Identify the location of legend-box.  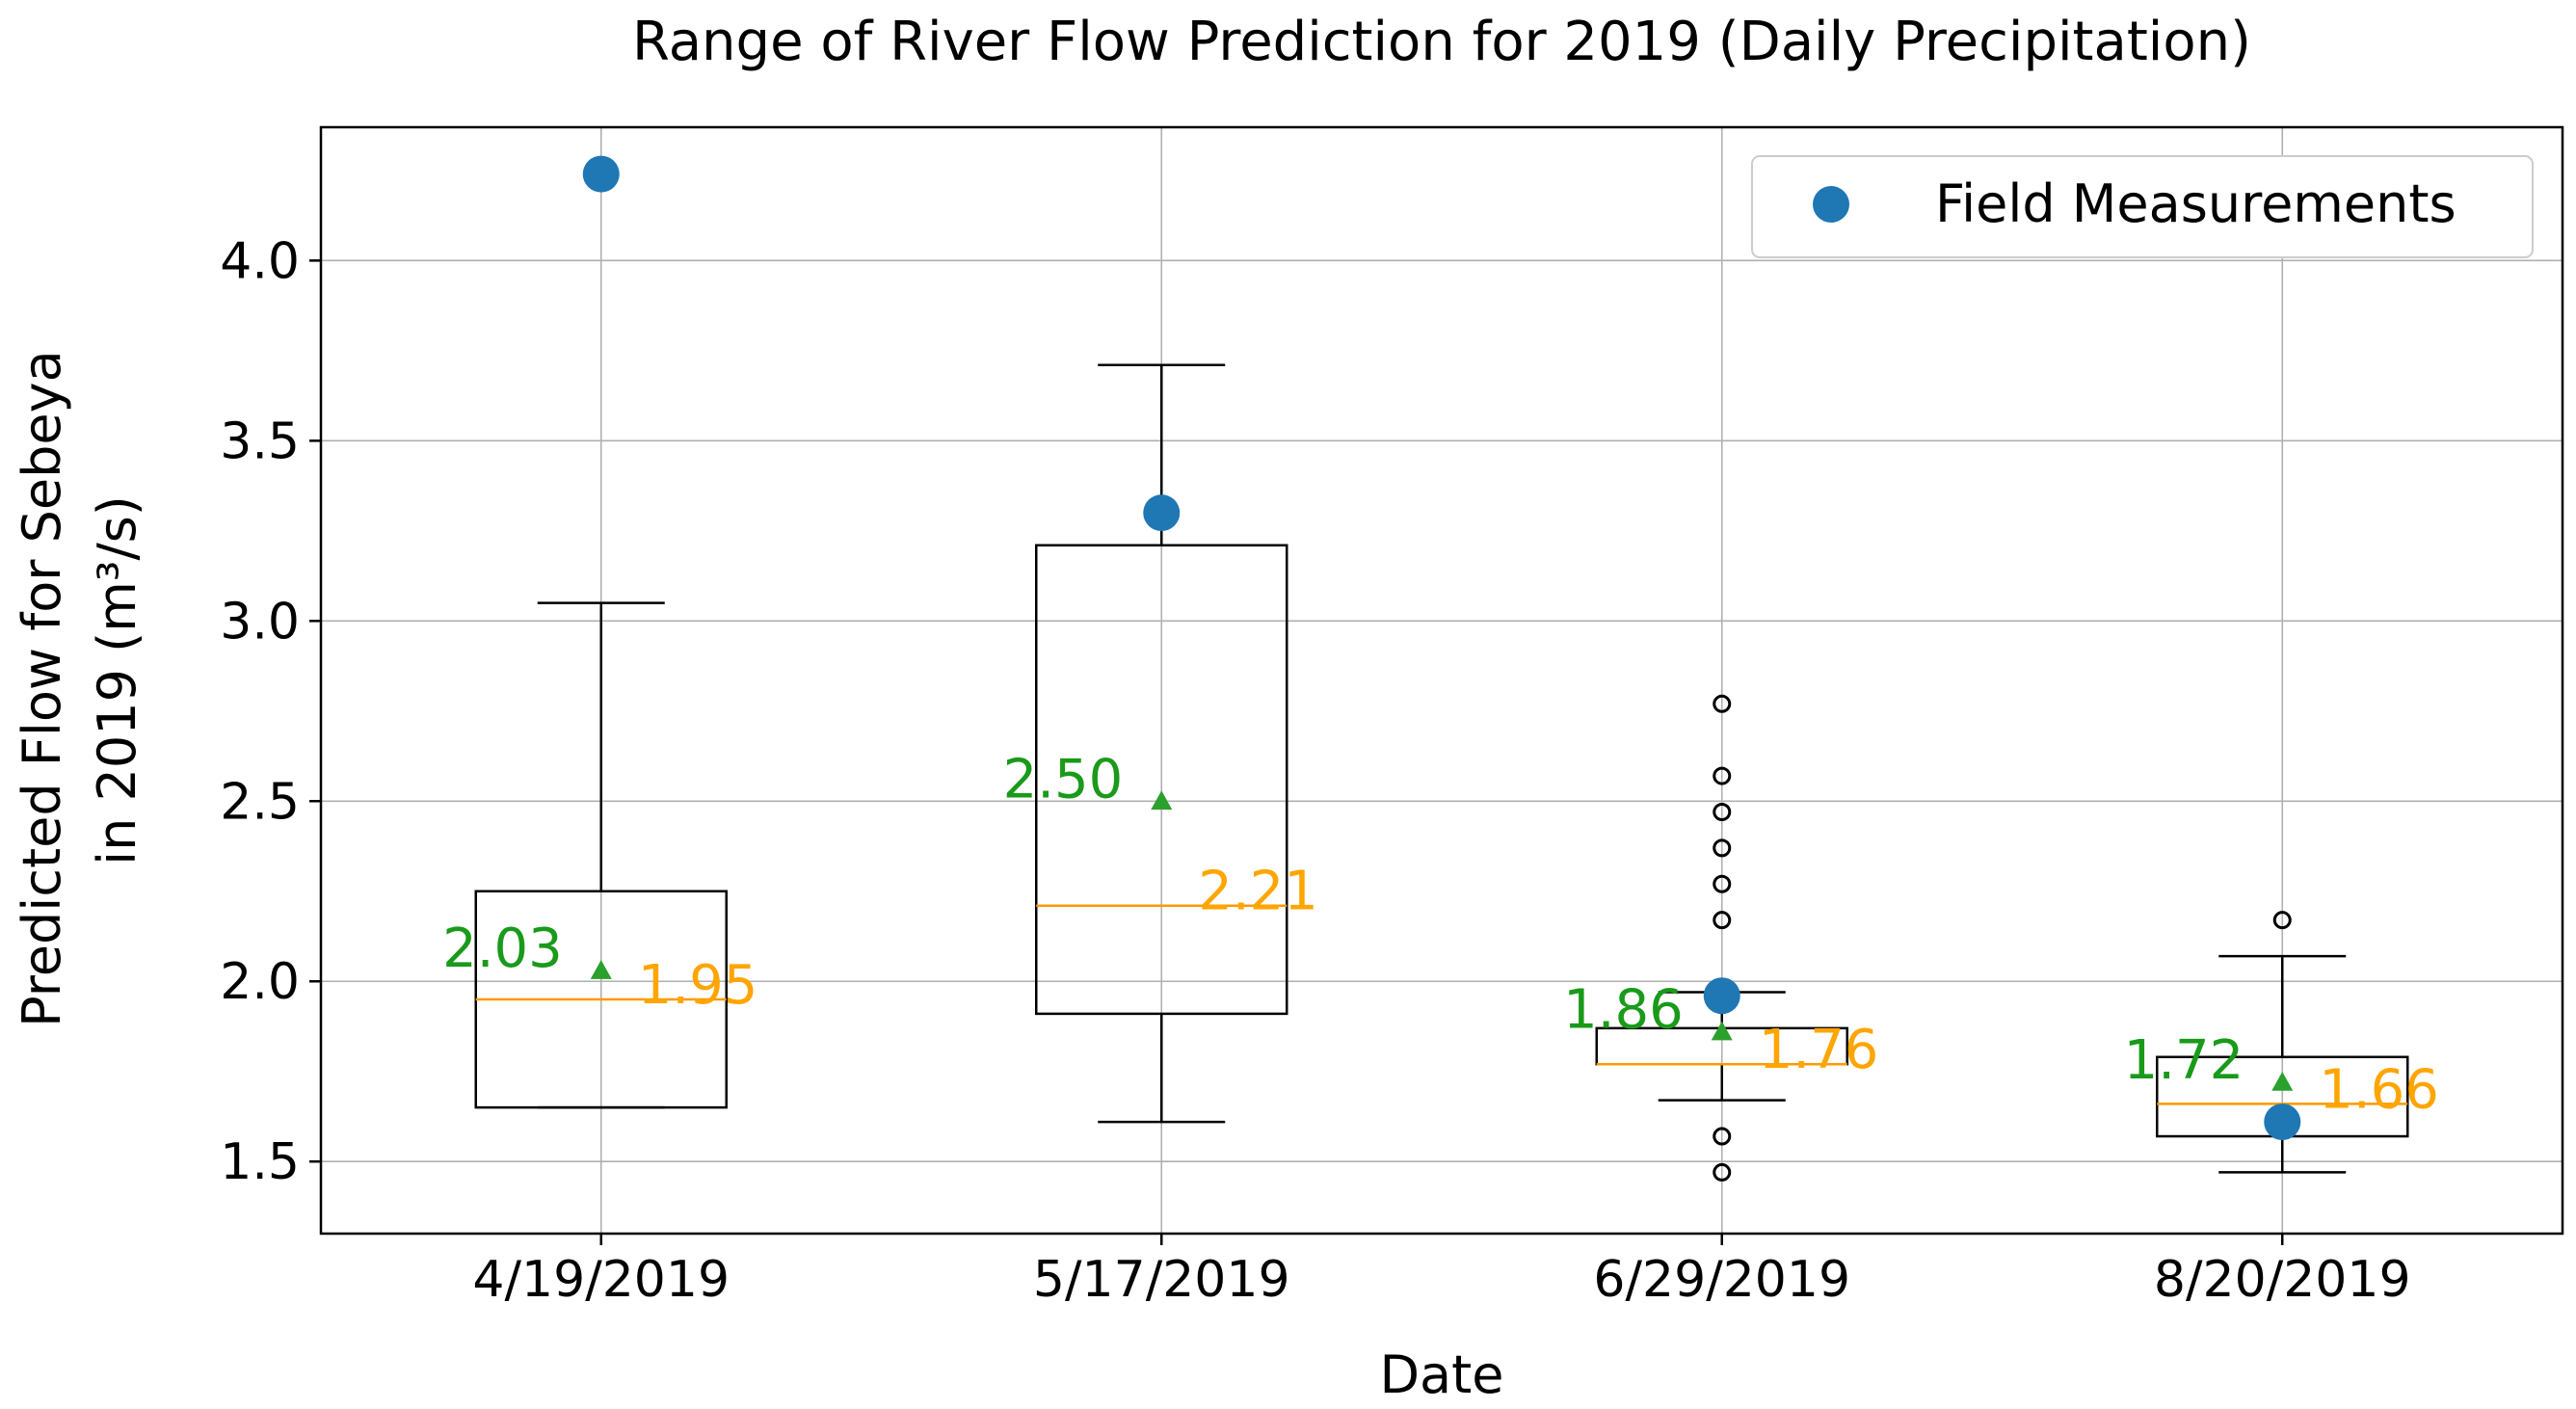
(2142, 206).